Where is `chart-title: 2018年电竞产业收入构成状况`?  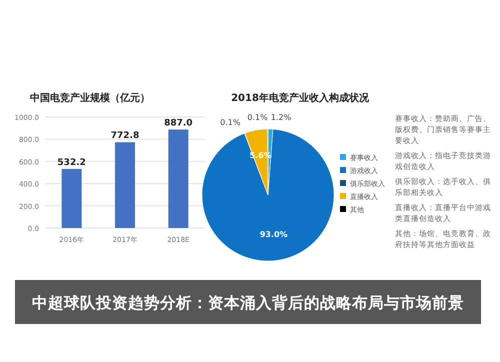
chart-title: 2018年电竞产业收入构成状况 is located at coordinates (300, 98).